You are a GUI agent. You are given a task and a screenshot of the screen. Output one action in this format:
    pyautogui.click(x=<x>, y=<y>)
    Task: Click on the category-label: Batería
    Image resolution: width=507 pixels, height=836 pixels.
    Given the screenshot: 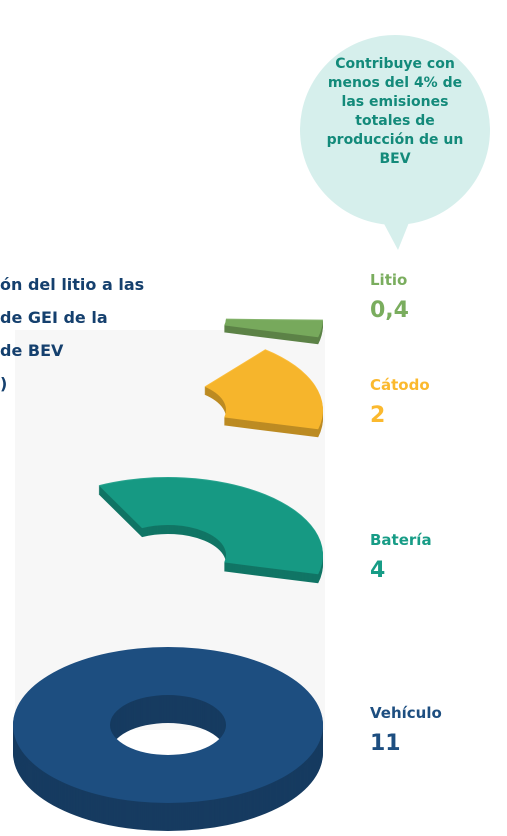 What is the action you would take?
    pyautogui.click(x=401, y=540)
    